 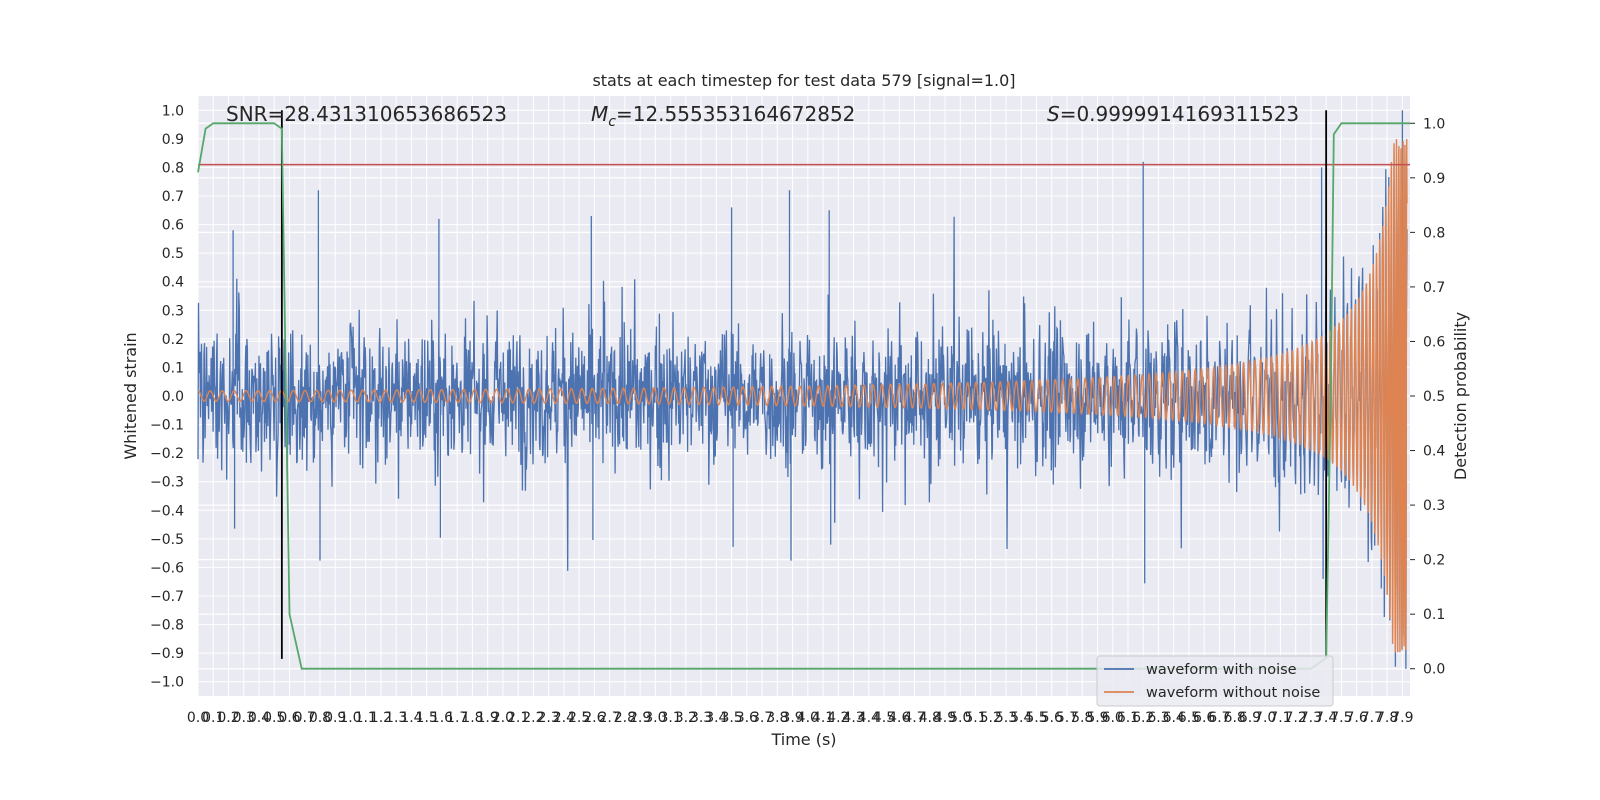 I want to click on x-tick-label: 1.0, so click(x=350, y=718).